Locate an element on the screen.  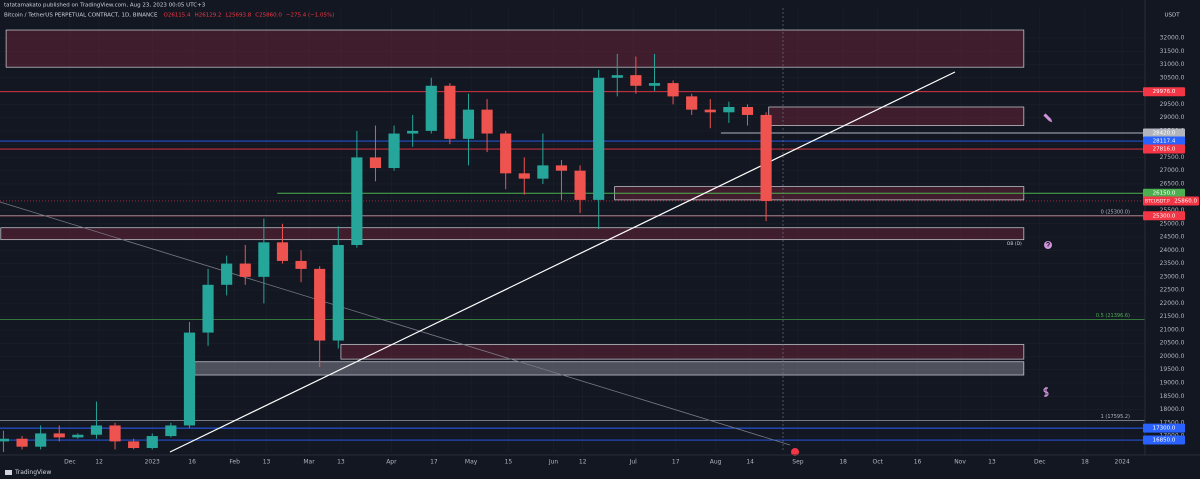
fib-label: 0.5 (21396.6) is located at coordinates (1113, 316).